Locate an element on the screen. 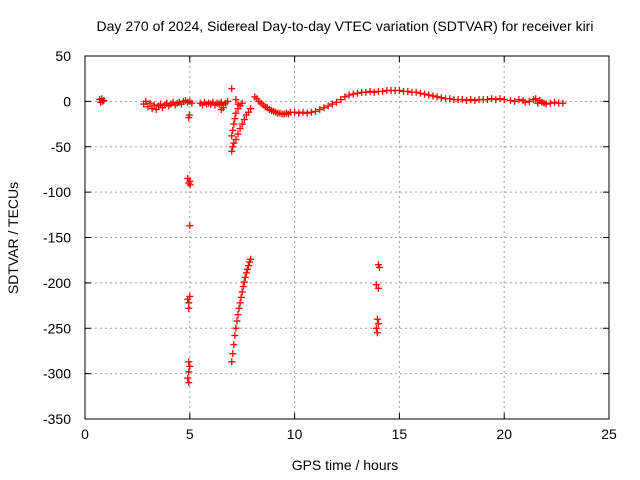  x-tick-label: 5 is located at coordinates (190, 434).